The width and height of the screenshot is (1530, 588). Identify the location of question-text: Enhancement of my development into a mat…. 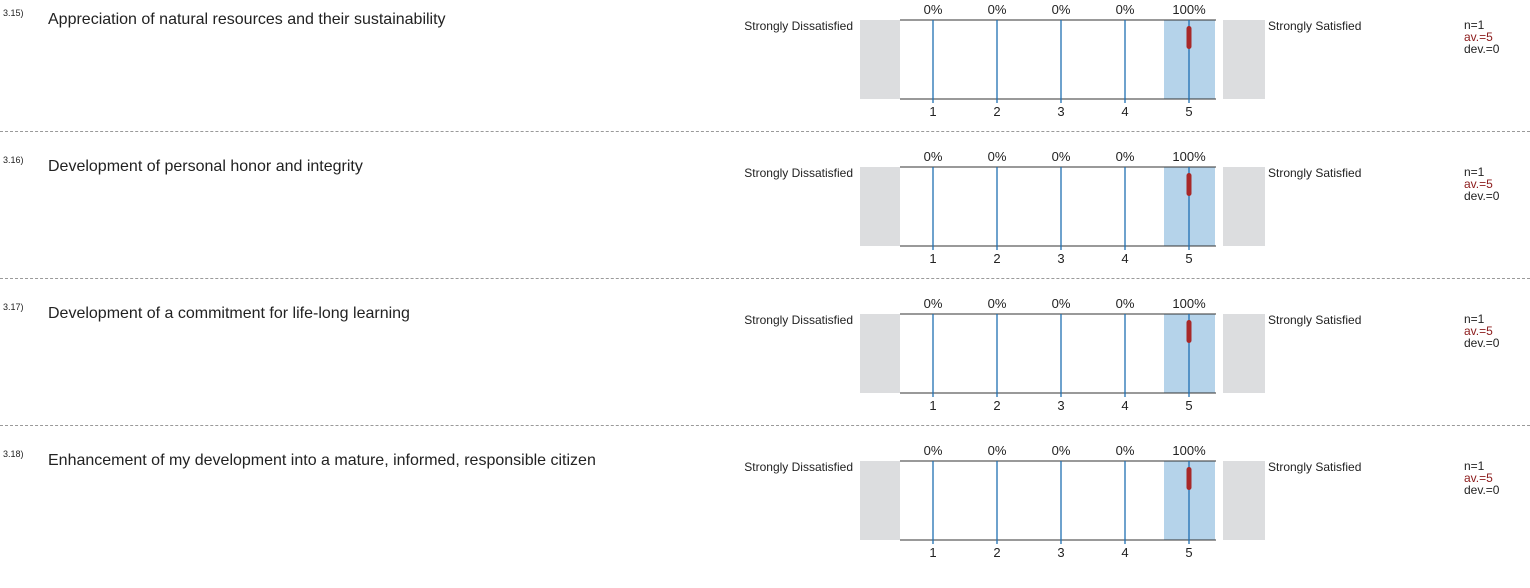
(322, 460).